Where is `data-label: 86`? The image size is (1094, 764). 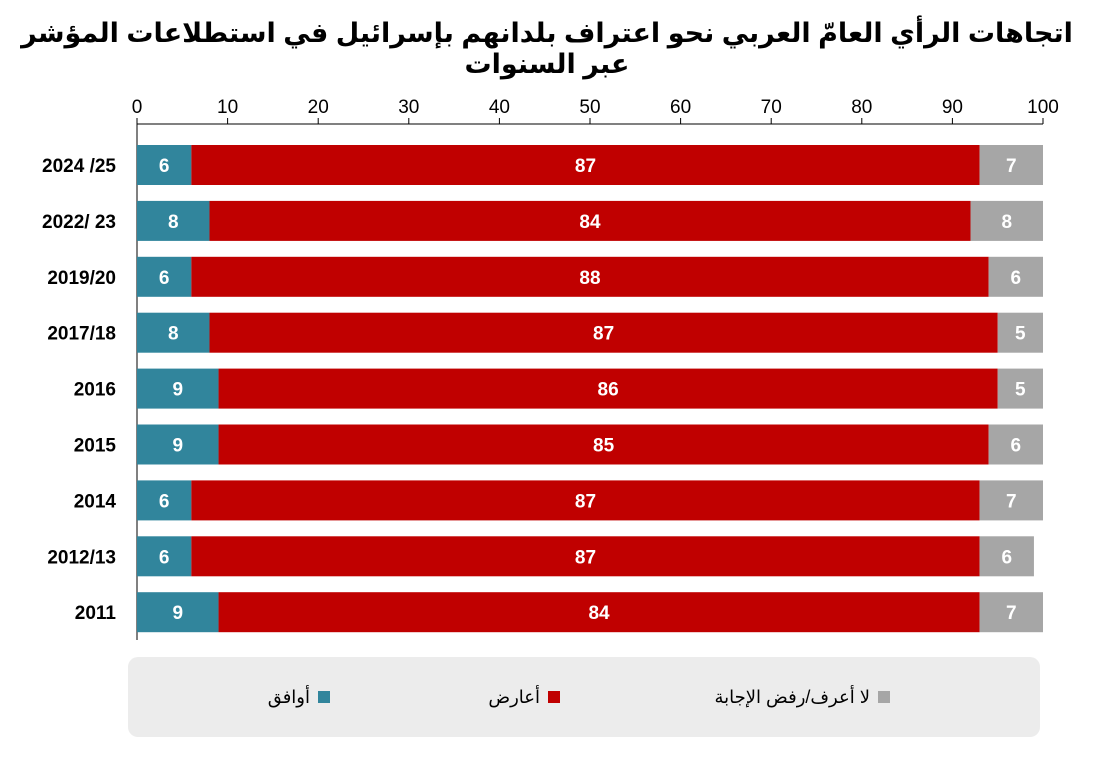
data-label: 86 is located at coordinates (608, 390).